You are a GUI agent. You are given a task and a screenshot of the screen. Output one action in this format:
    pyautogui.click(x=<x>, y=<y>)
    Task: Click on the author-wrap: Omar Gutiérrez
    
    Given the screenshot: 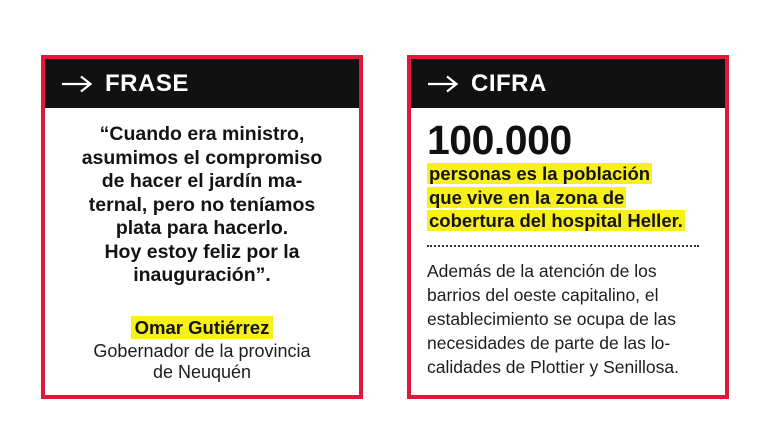 What is the action you would take?
    pyautogui.click(x=202, y=327)
    